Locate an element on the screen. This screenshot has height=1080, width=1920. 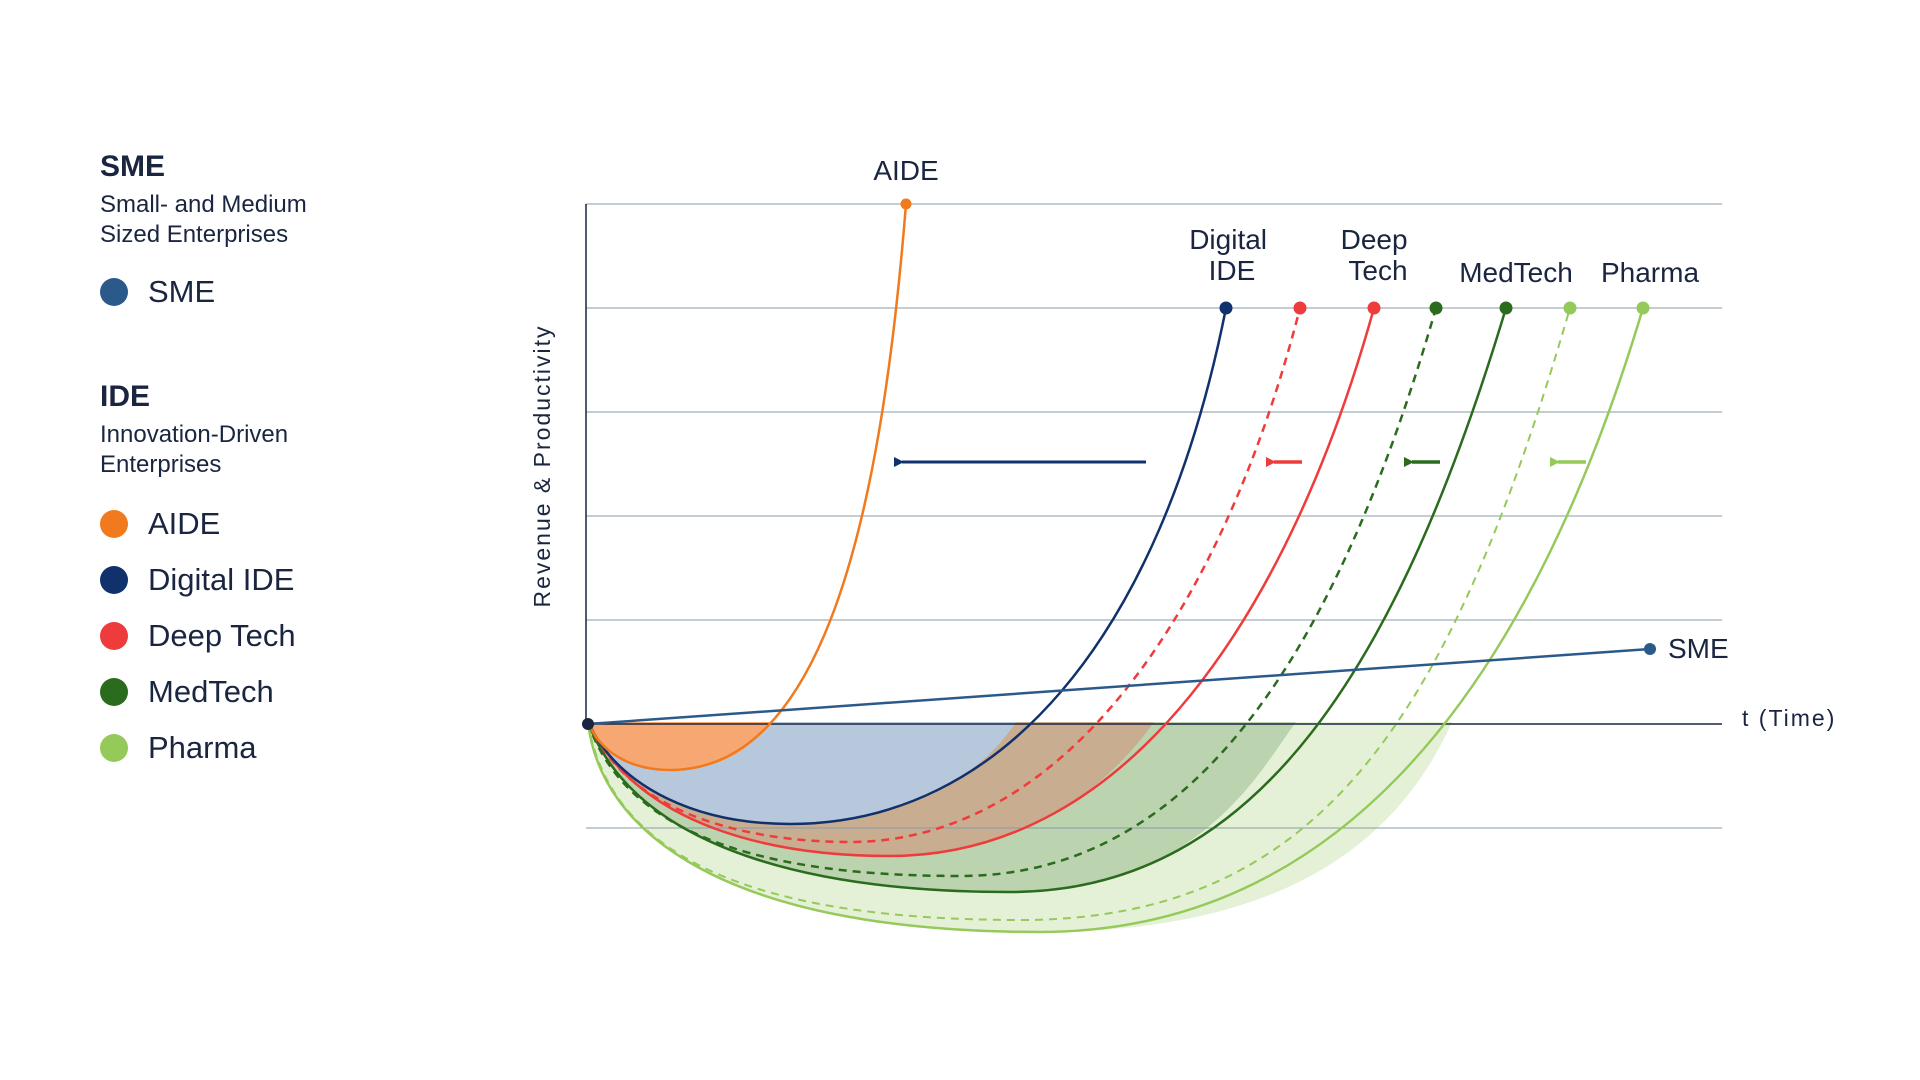
pharma-curve-label: Pharma is located at coordinates (1650, 272).